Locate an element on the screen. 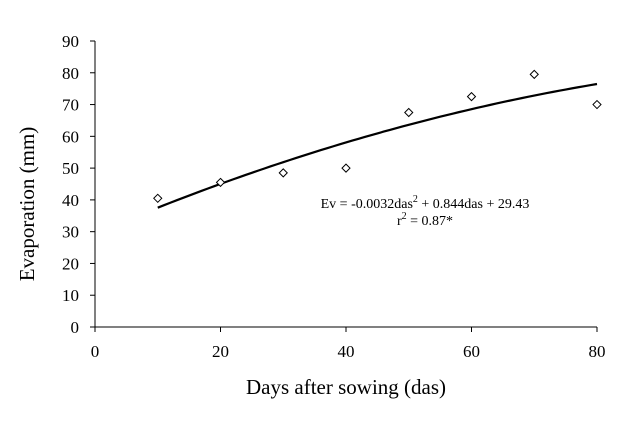 This screenshot has height=437, width=642. r2-superscript: 2 is located at coordinates (404, 216).